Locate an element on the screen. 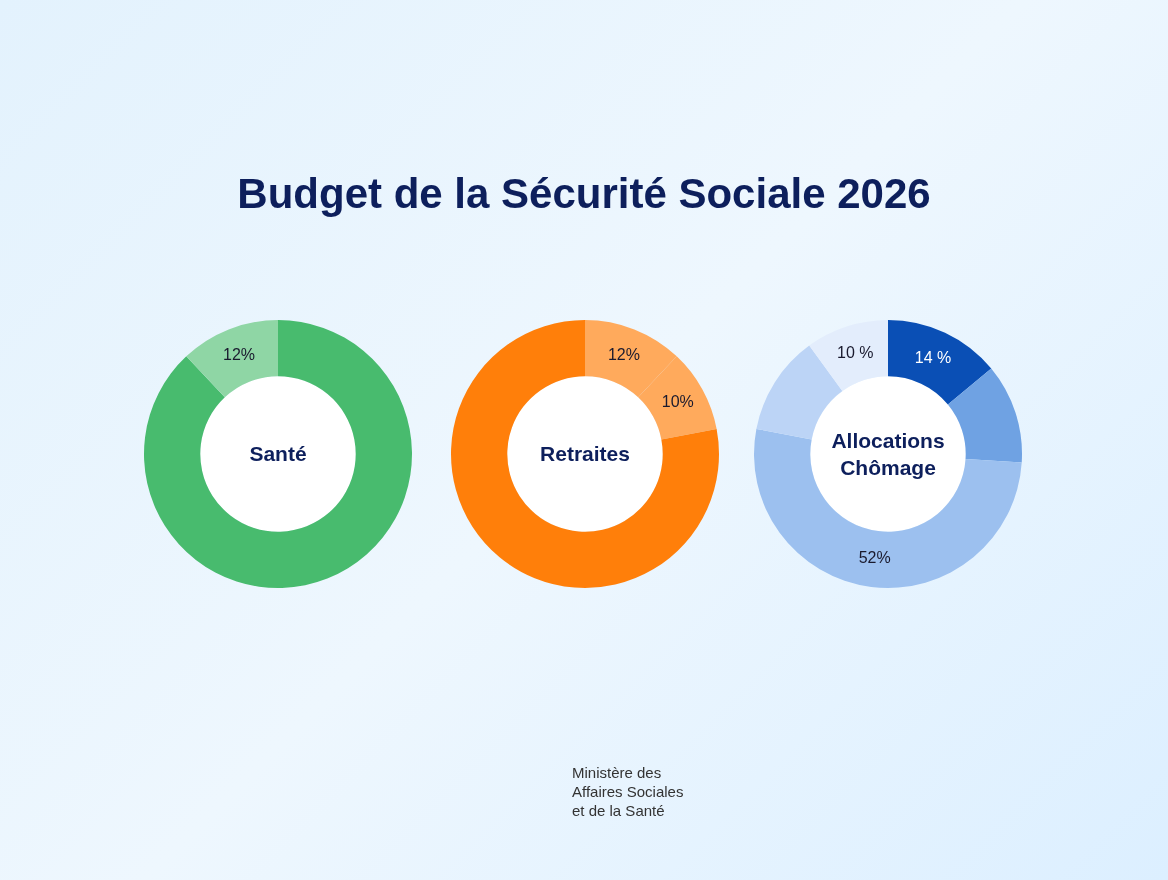  text: Budget de la Sécurité Sociale 2026 is located at coordinates (584, 194).